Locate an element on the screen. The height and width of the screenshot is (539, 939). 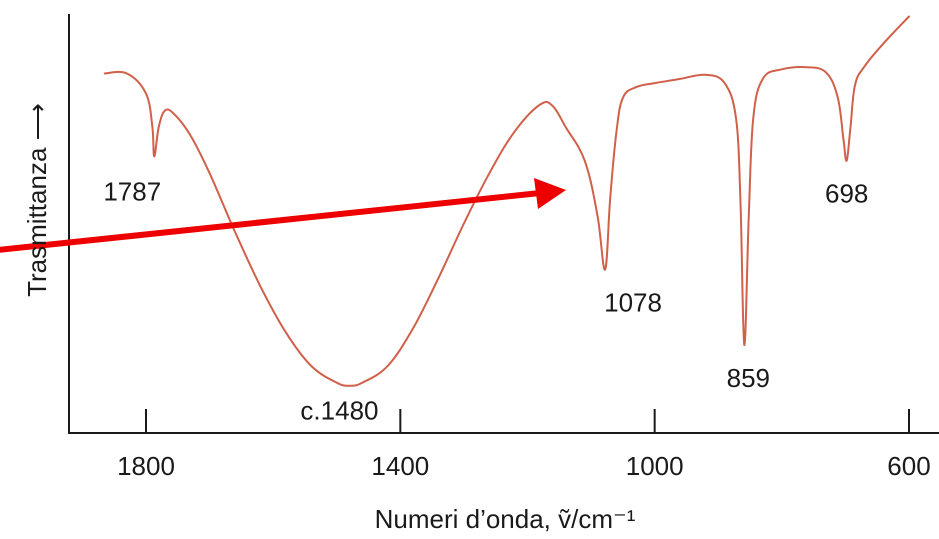
y-axis-label: Trasmittanza ⟶ is located at coordinates (37, 200).